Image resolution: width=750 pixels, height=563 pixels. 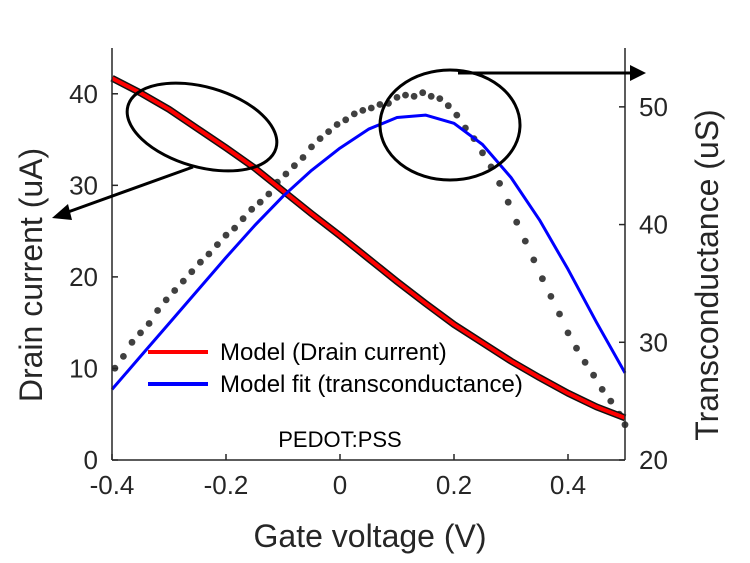 I want to click on y-right-tick-label: 20, so click(x=653, y=460).